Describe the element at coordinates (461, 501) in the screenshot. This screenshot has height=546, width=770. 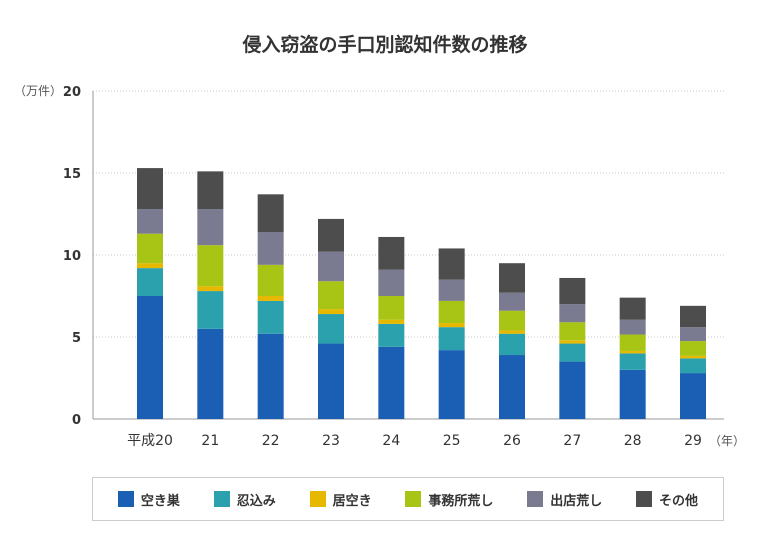
I see `legend-label: 事務所荒し` at that location.